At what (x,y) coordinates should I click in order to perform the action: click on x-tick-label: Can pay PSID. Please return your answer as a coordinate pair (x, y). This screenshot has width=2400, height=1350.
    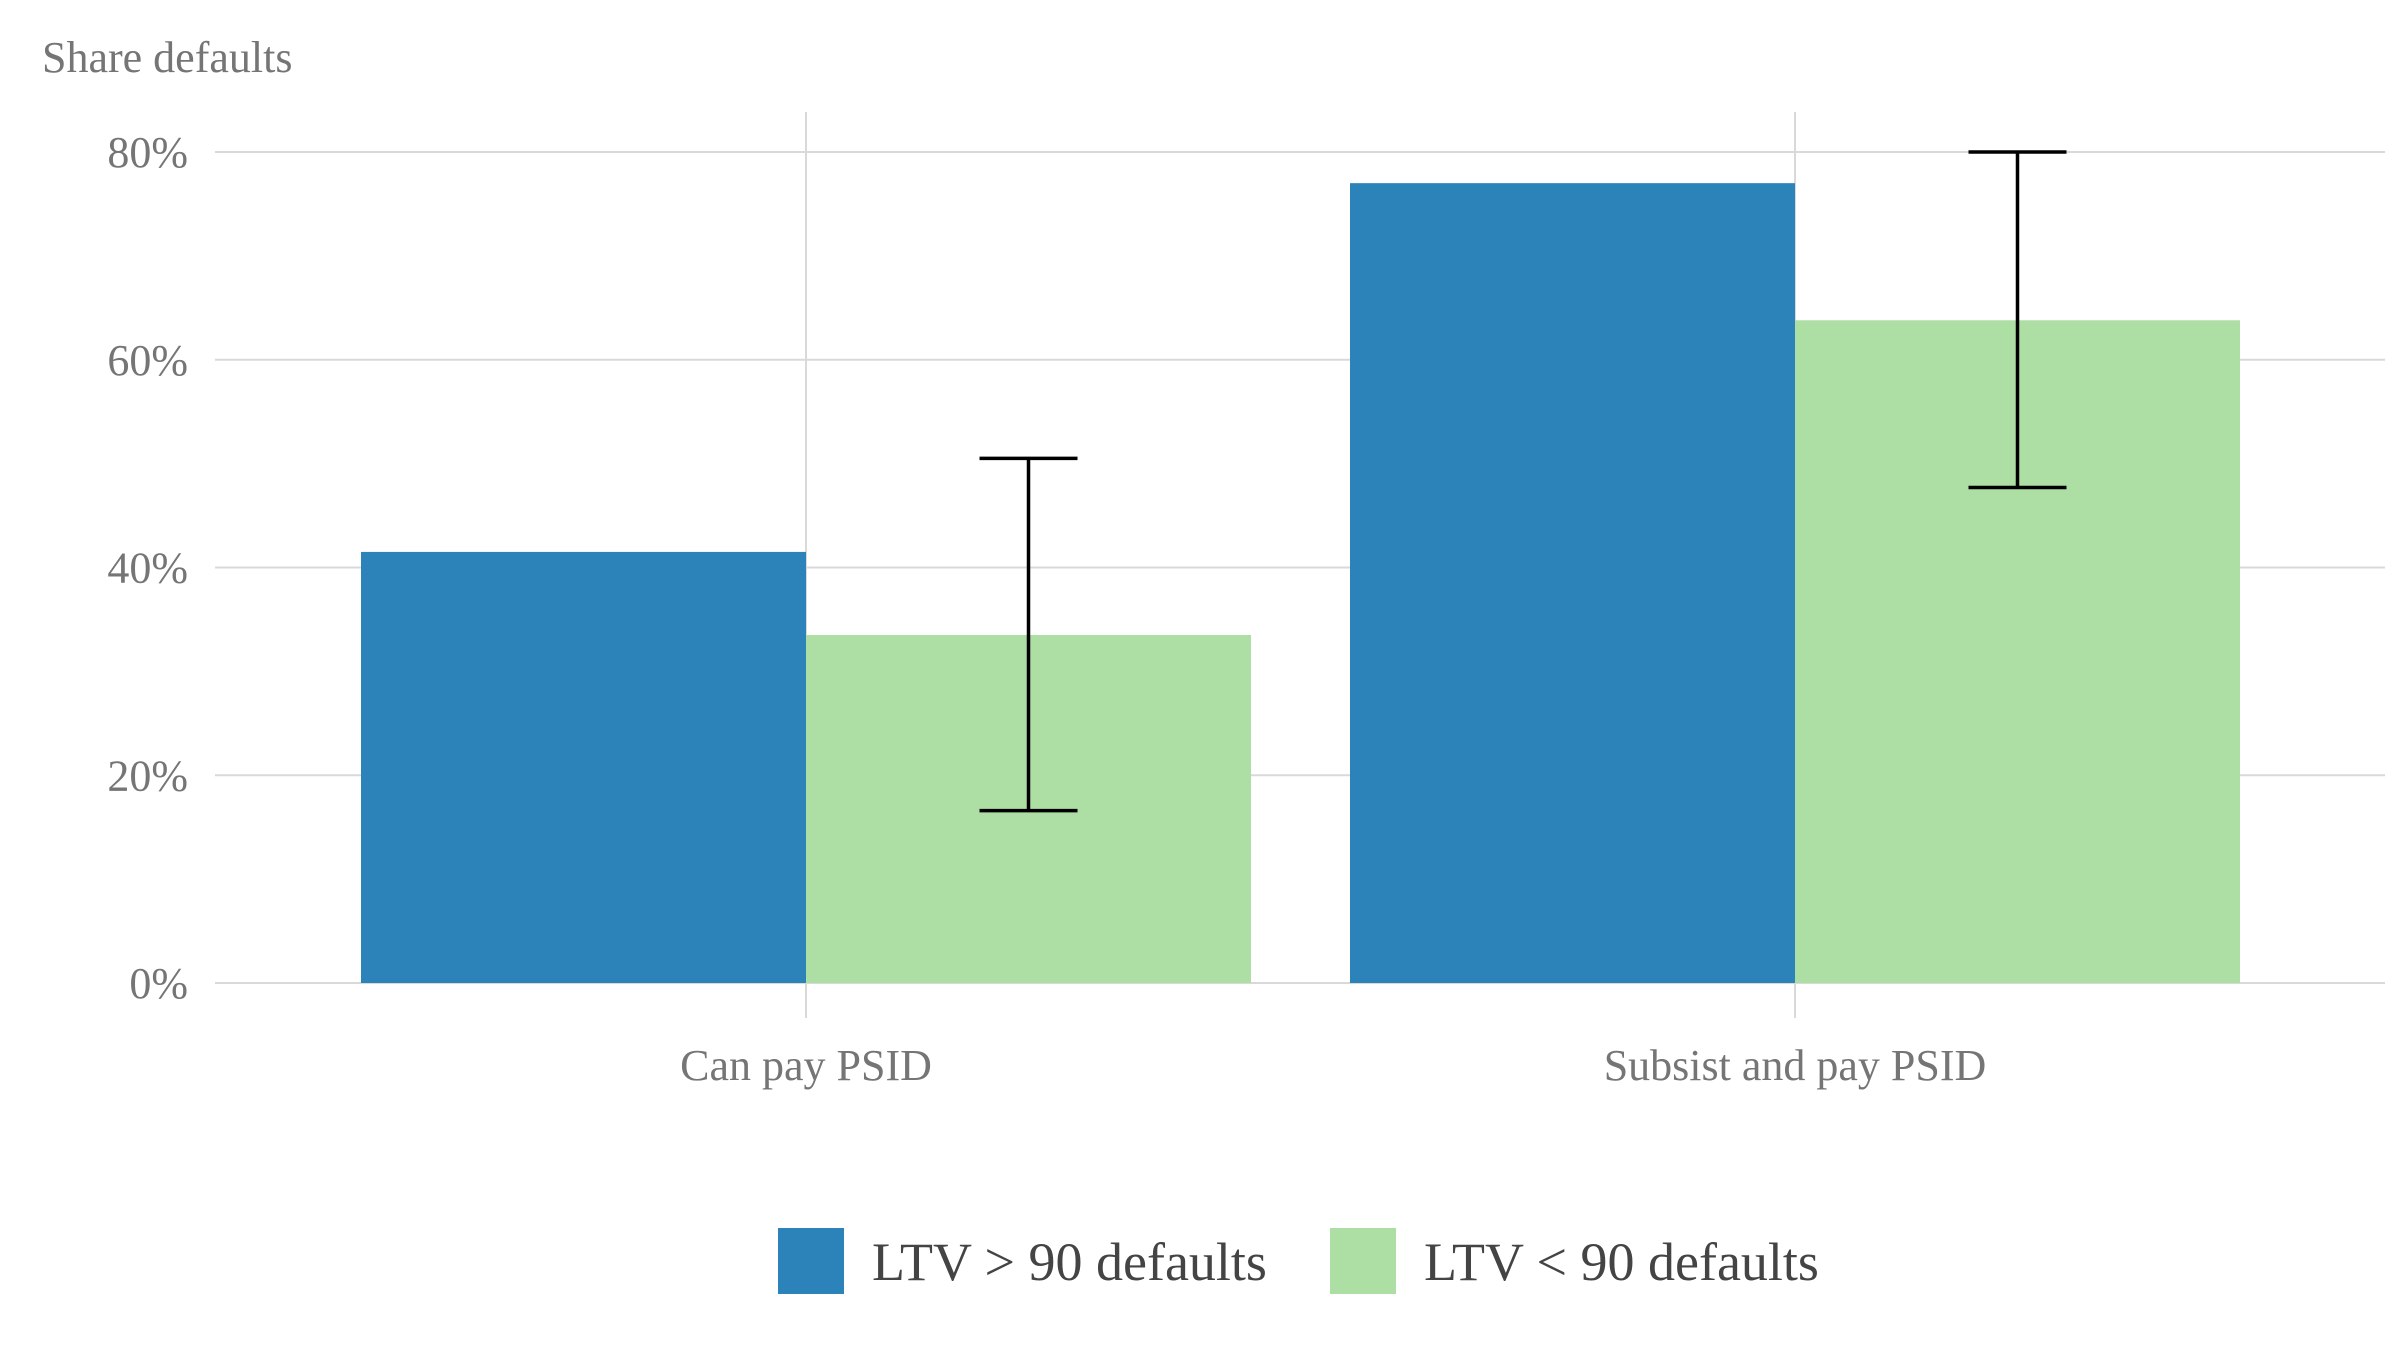
    Looking at the image, I should click on (806, 1065).